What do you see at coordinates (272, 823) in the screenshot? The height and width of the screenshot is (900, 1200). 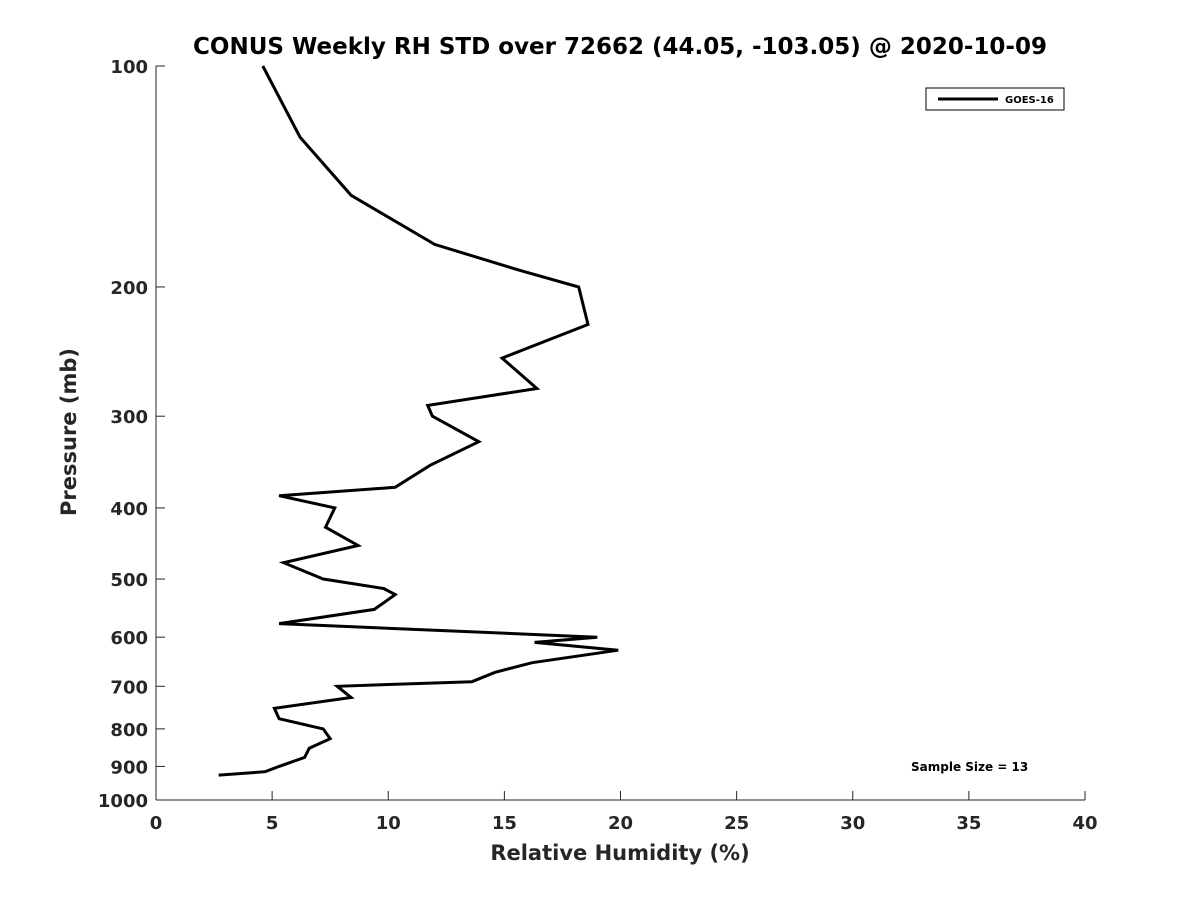 I see `x-tick-label: 5` at bounding box center [272, 823].